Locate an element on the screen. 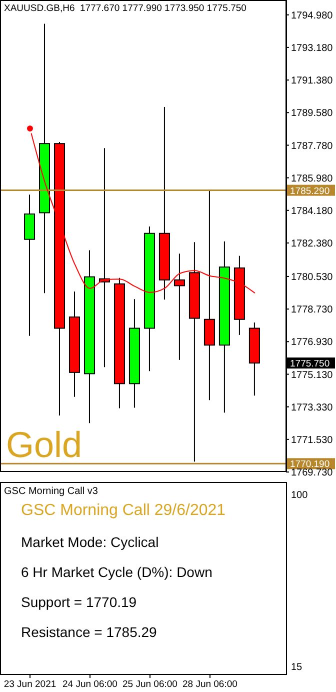 The image size is (336, 692). text: 6 Hr Market Cycle (D%): Down is located at coordinates (116, 572).